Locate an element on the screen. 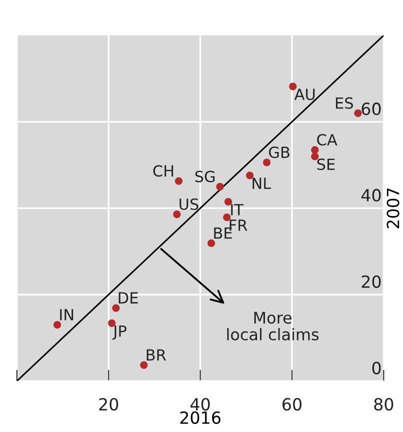  annotation: NL is located at coordinates (262, 183).